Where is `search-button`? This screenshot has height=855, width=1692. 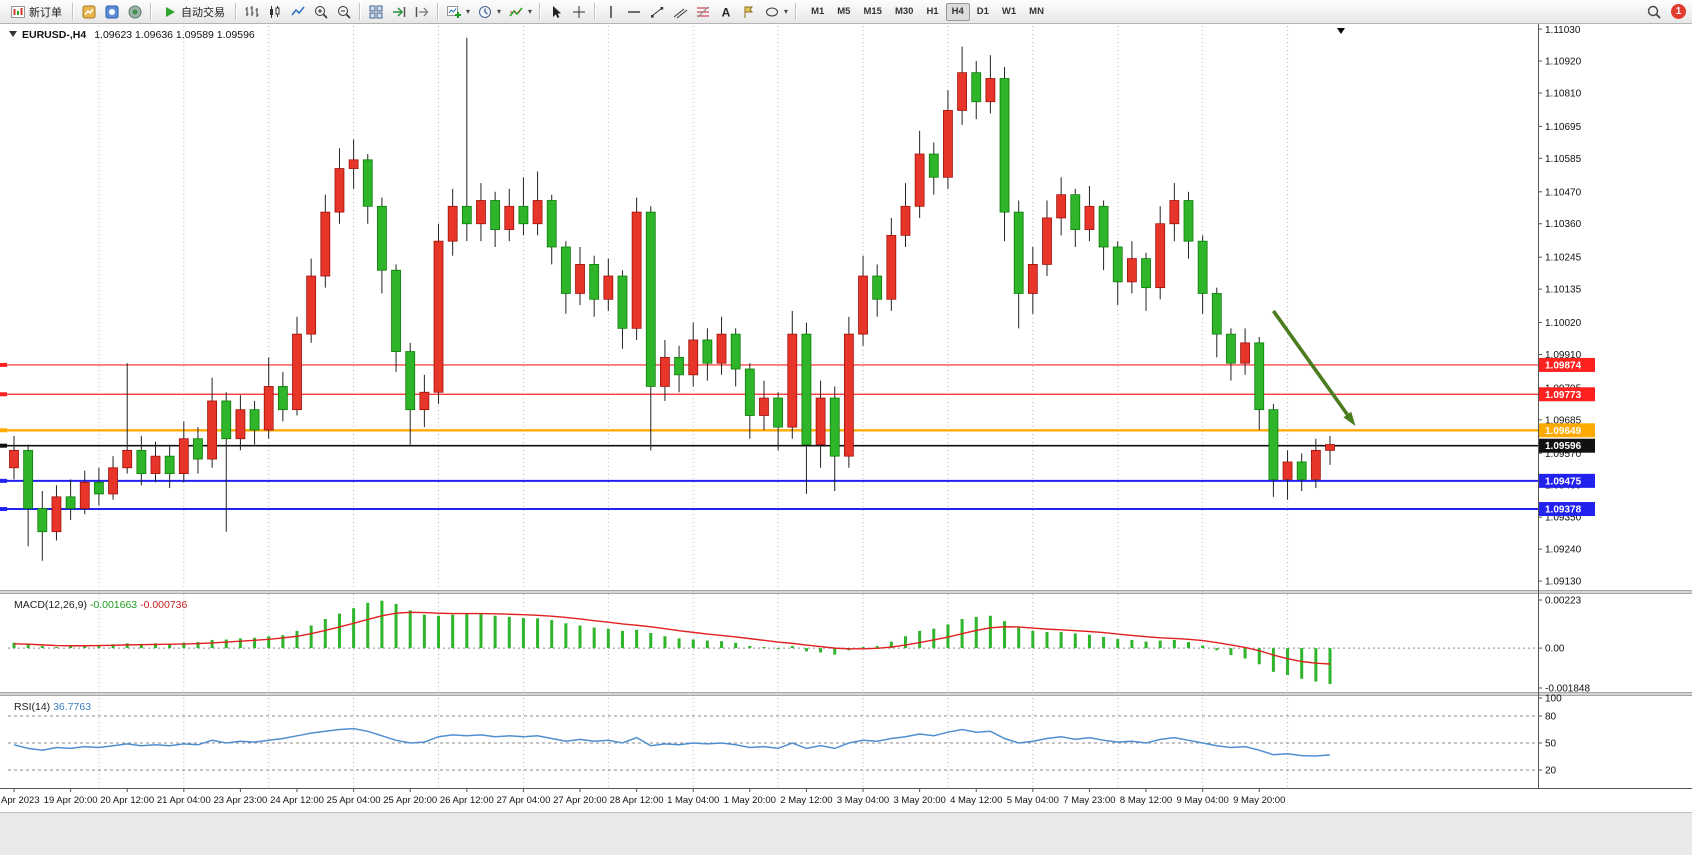
search-button is located at coordinates (1654, 12).